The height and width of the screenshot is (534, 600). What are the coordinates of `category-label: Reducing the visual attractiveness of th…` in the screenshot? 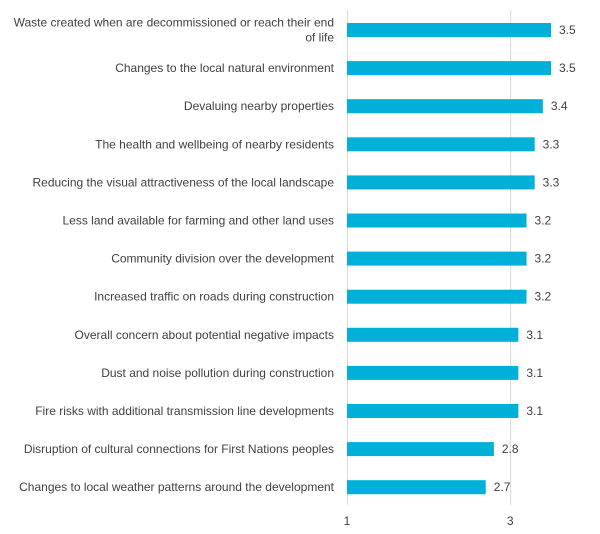 It's located at (183, 182).